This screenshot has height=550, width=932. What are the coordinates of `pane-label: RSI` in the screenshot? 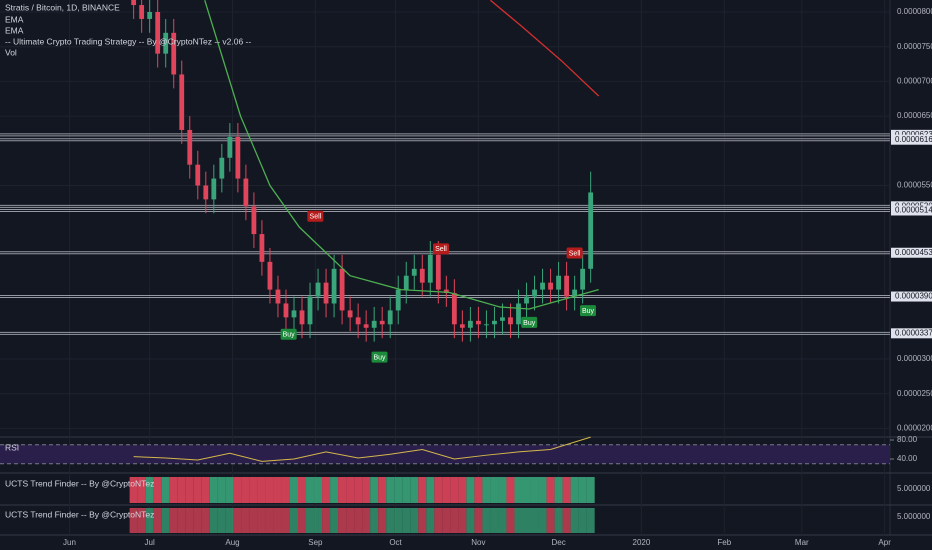 It's located at (12, 447).